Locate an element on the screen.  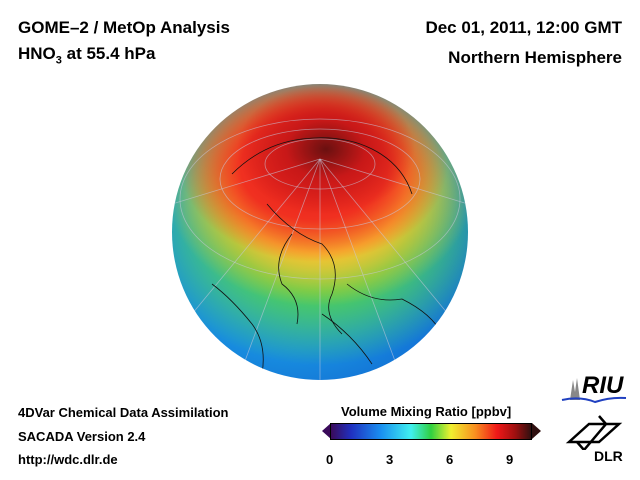
footer-url: http://wdc.dlr.de is located at coordinates (68, 459).